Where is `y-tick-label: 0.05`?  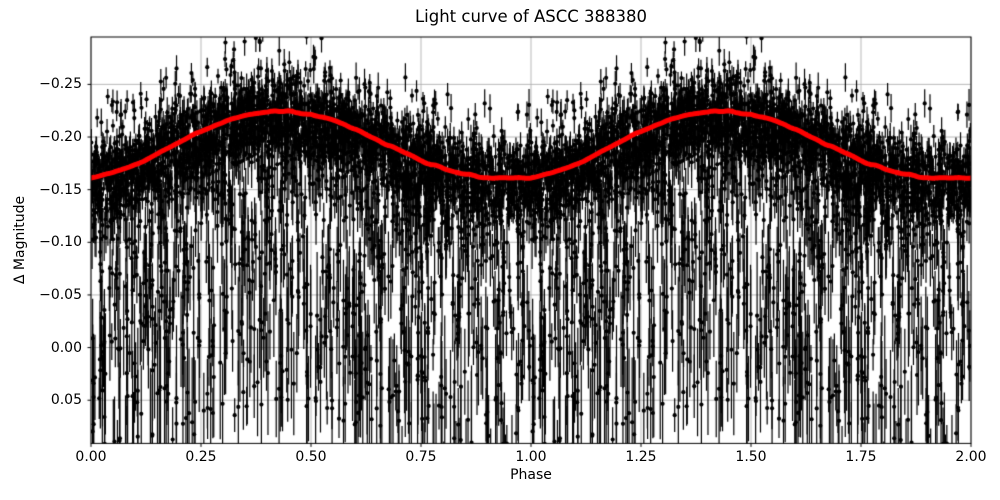
y-tick-label: 0.05 is located at coordinates (66, 400).